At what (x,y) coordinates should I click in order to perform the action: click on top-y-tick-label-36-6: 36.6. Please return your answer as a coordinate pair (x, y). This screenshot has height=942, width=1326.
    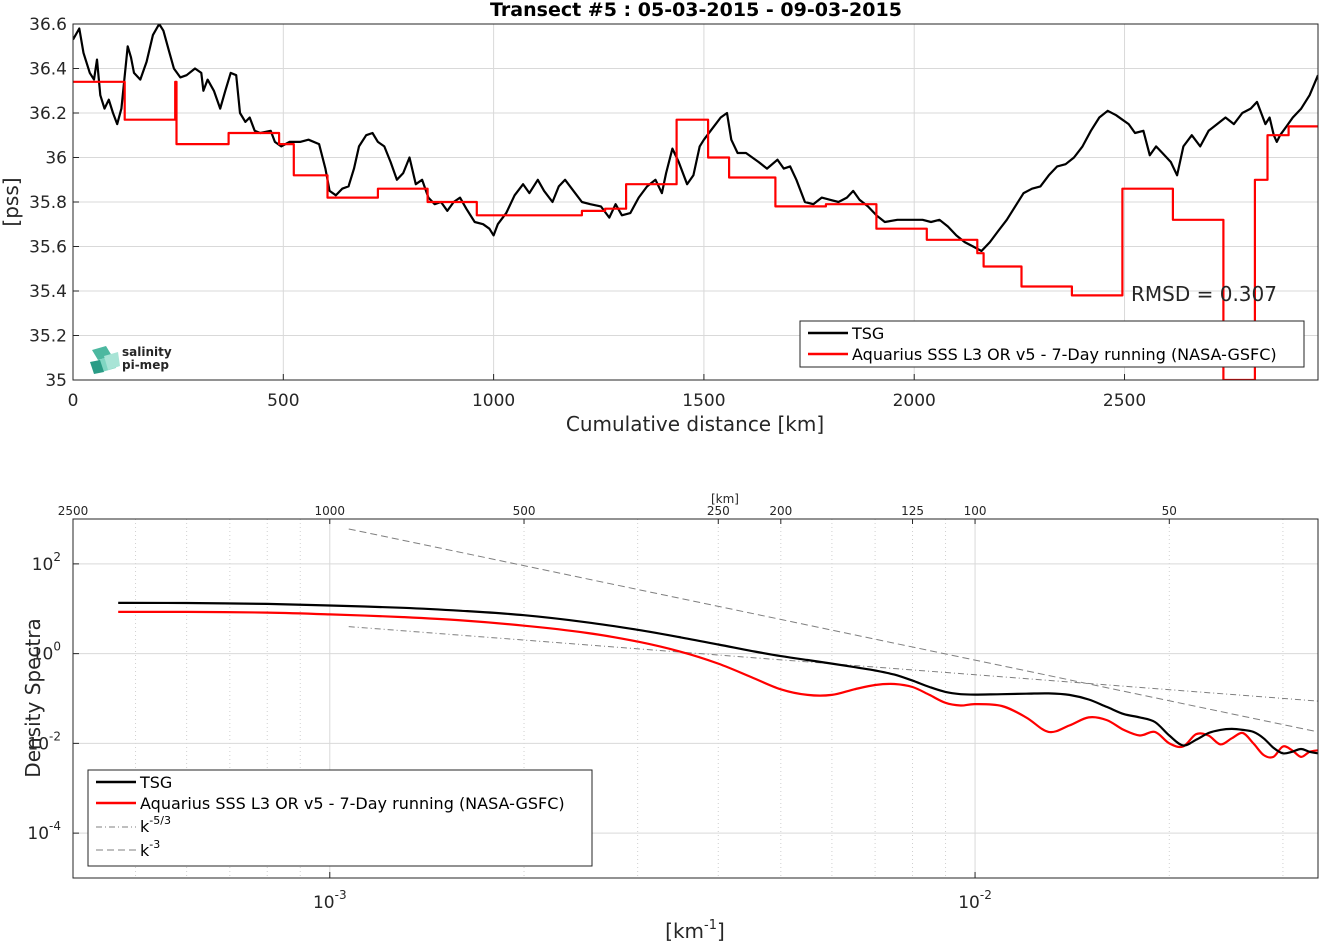
    Looking at the image, I should click on (48, 25).